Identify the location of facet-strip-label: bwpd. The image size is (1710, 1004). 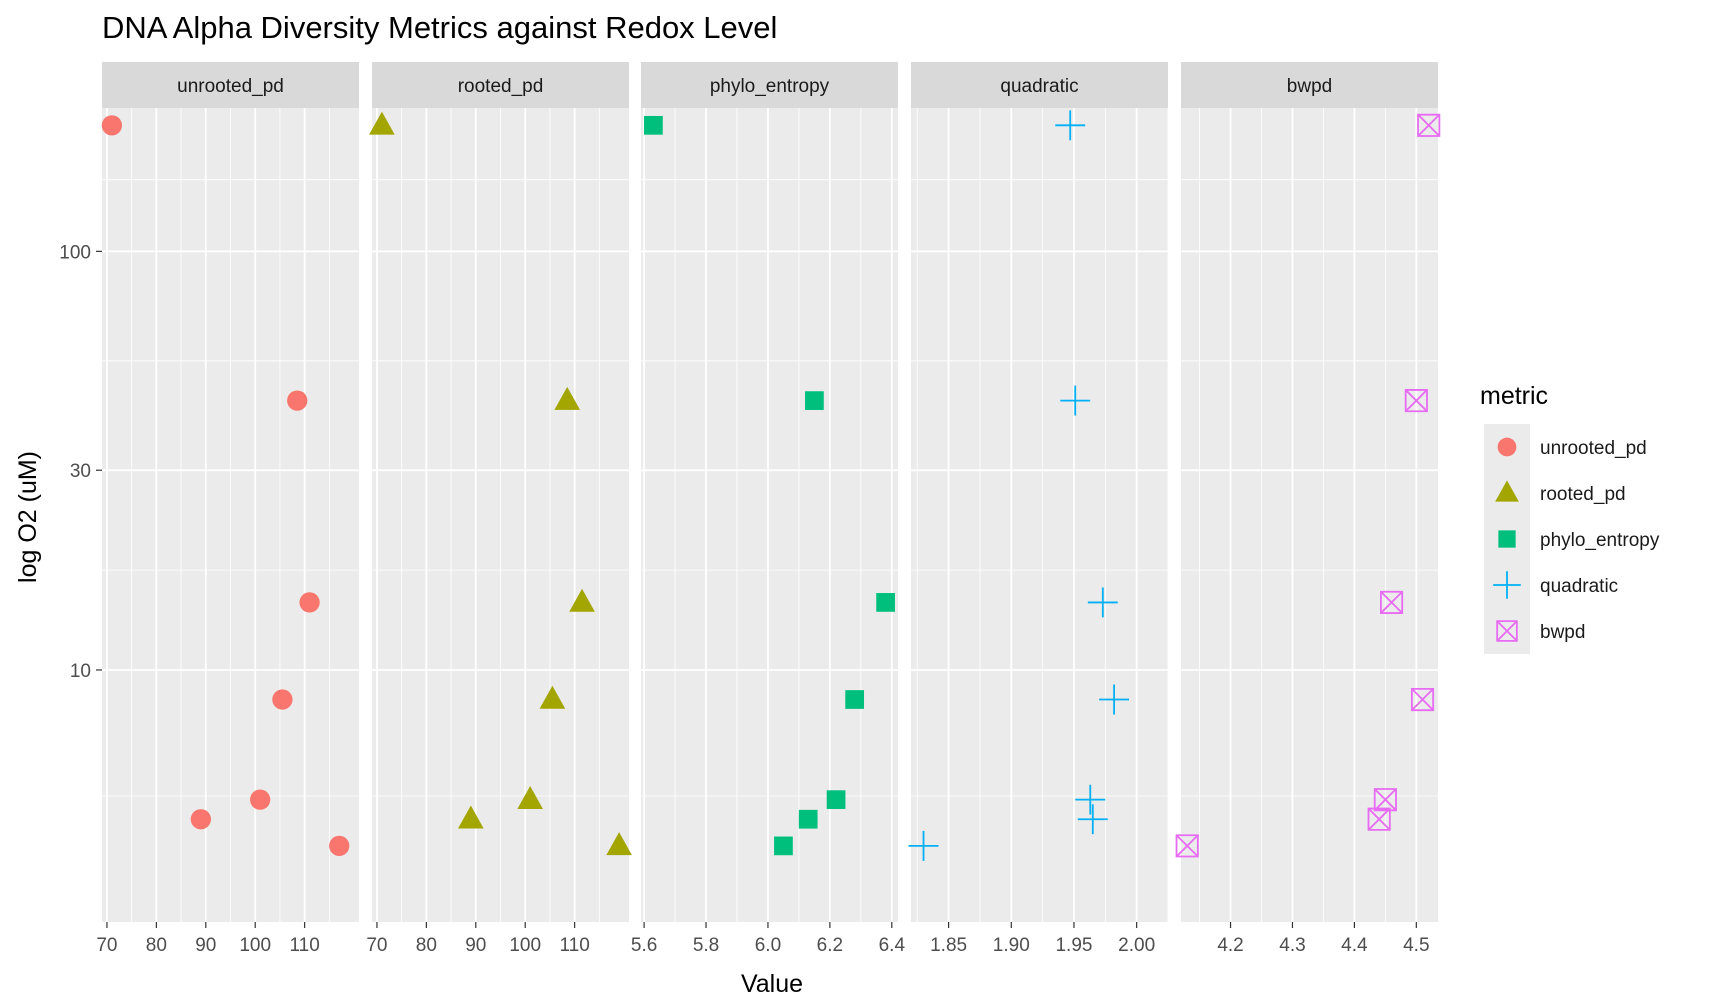
(1309, 86).